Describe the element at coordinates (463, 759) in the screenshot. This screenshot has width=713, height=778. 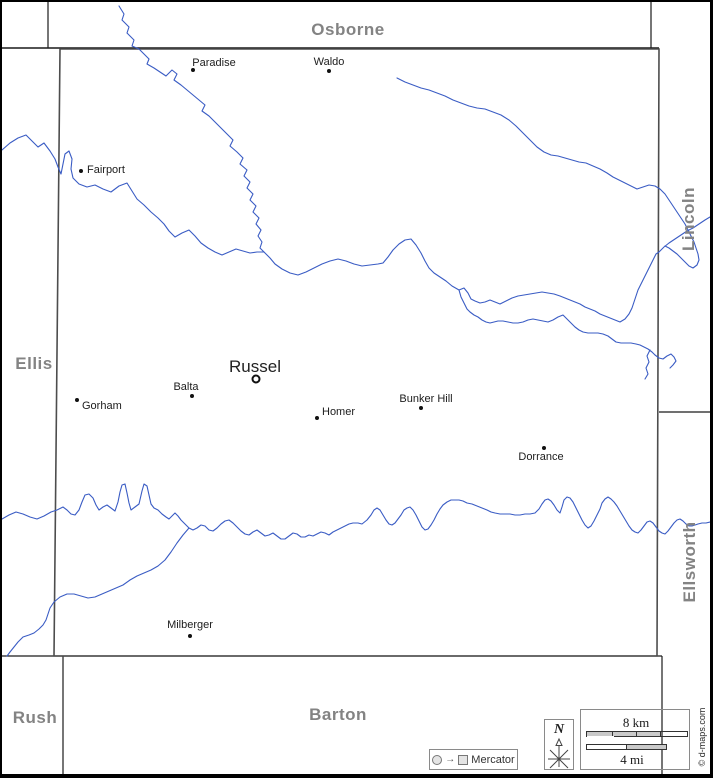
I see `projection-square-icon` at that location.